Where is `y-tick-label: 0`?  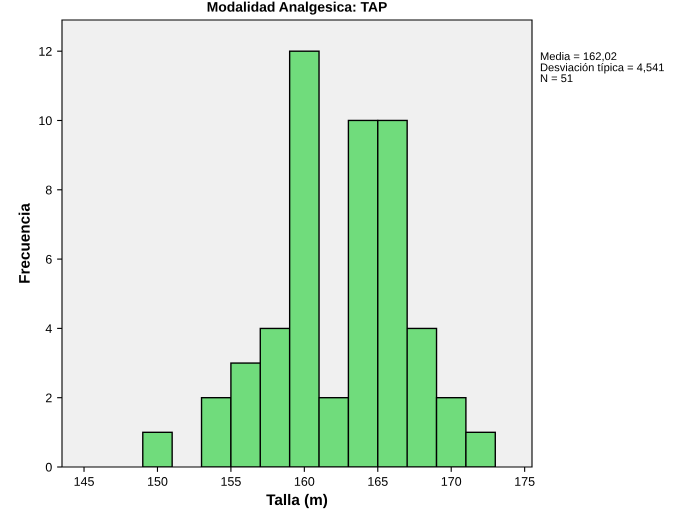 y-tick-label: 0 is located at coordinates (49, 467).